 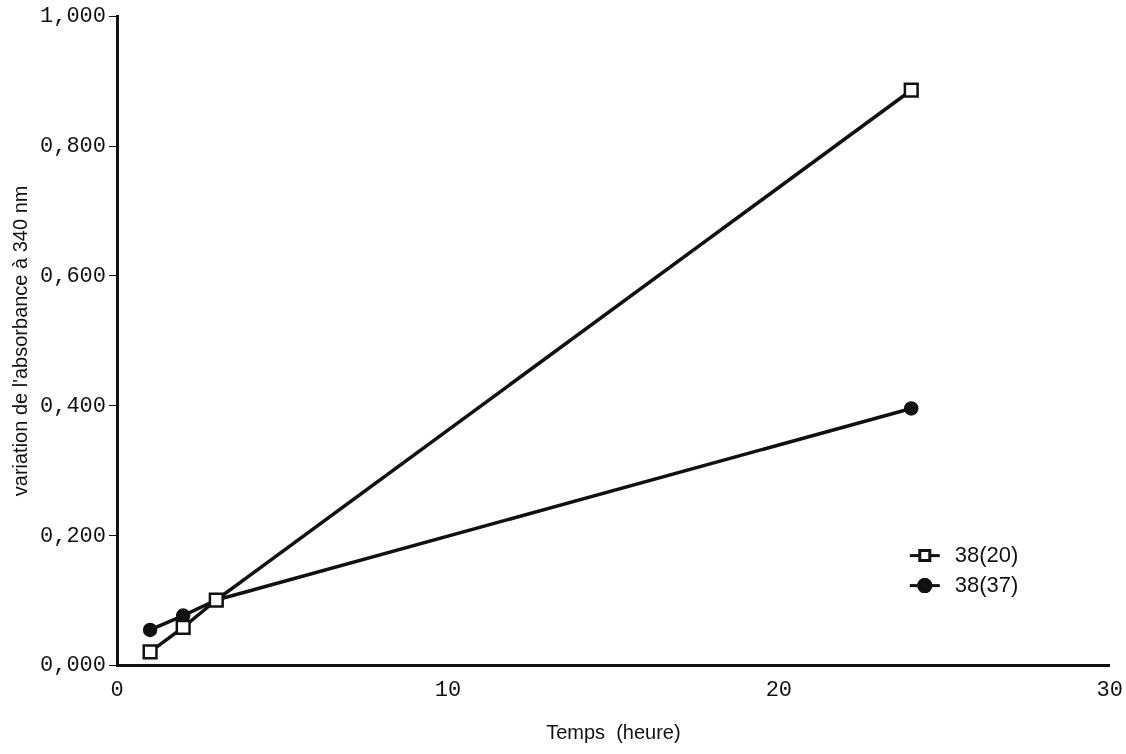 I want to click on x-tick-label: 10, so click(x=448, y=690).